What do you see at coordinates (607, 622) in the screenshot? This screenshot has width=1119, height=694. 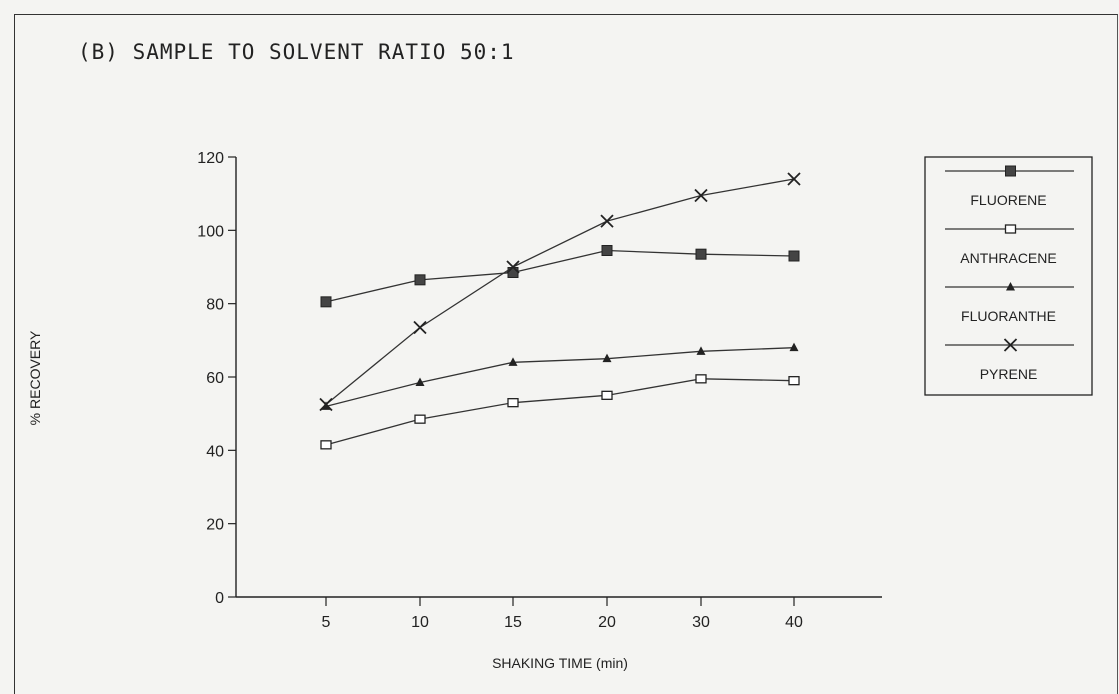 I see `x-tick-label: 20` at bounding box center [607, 622].